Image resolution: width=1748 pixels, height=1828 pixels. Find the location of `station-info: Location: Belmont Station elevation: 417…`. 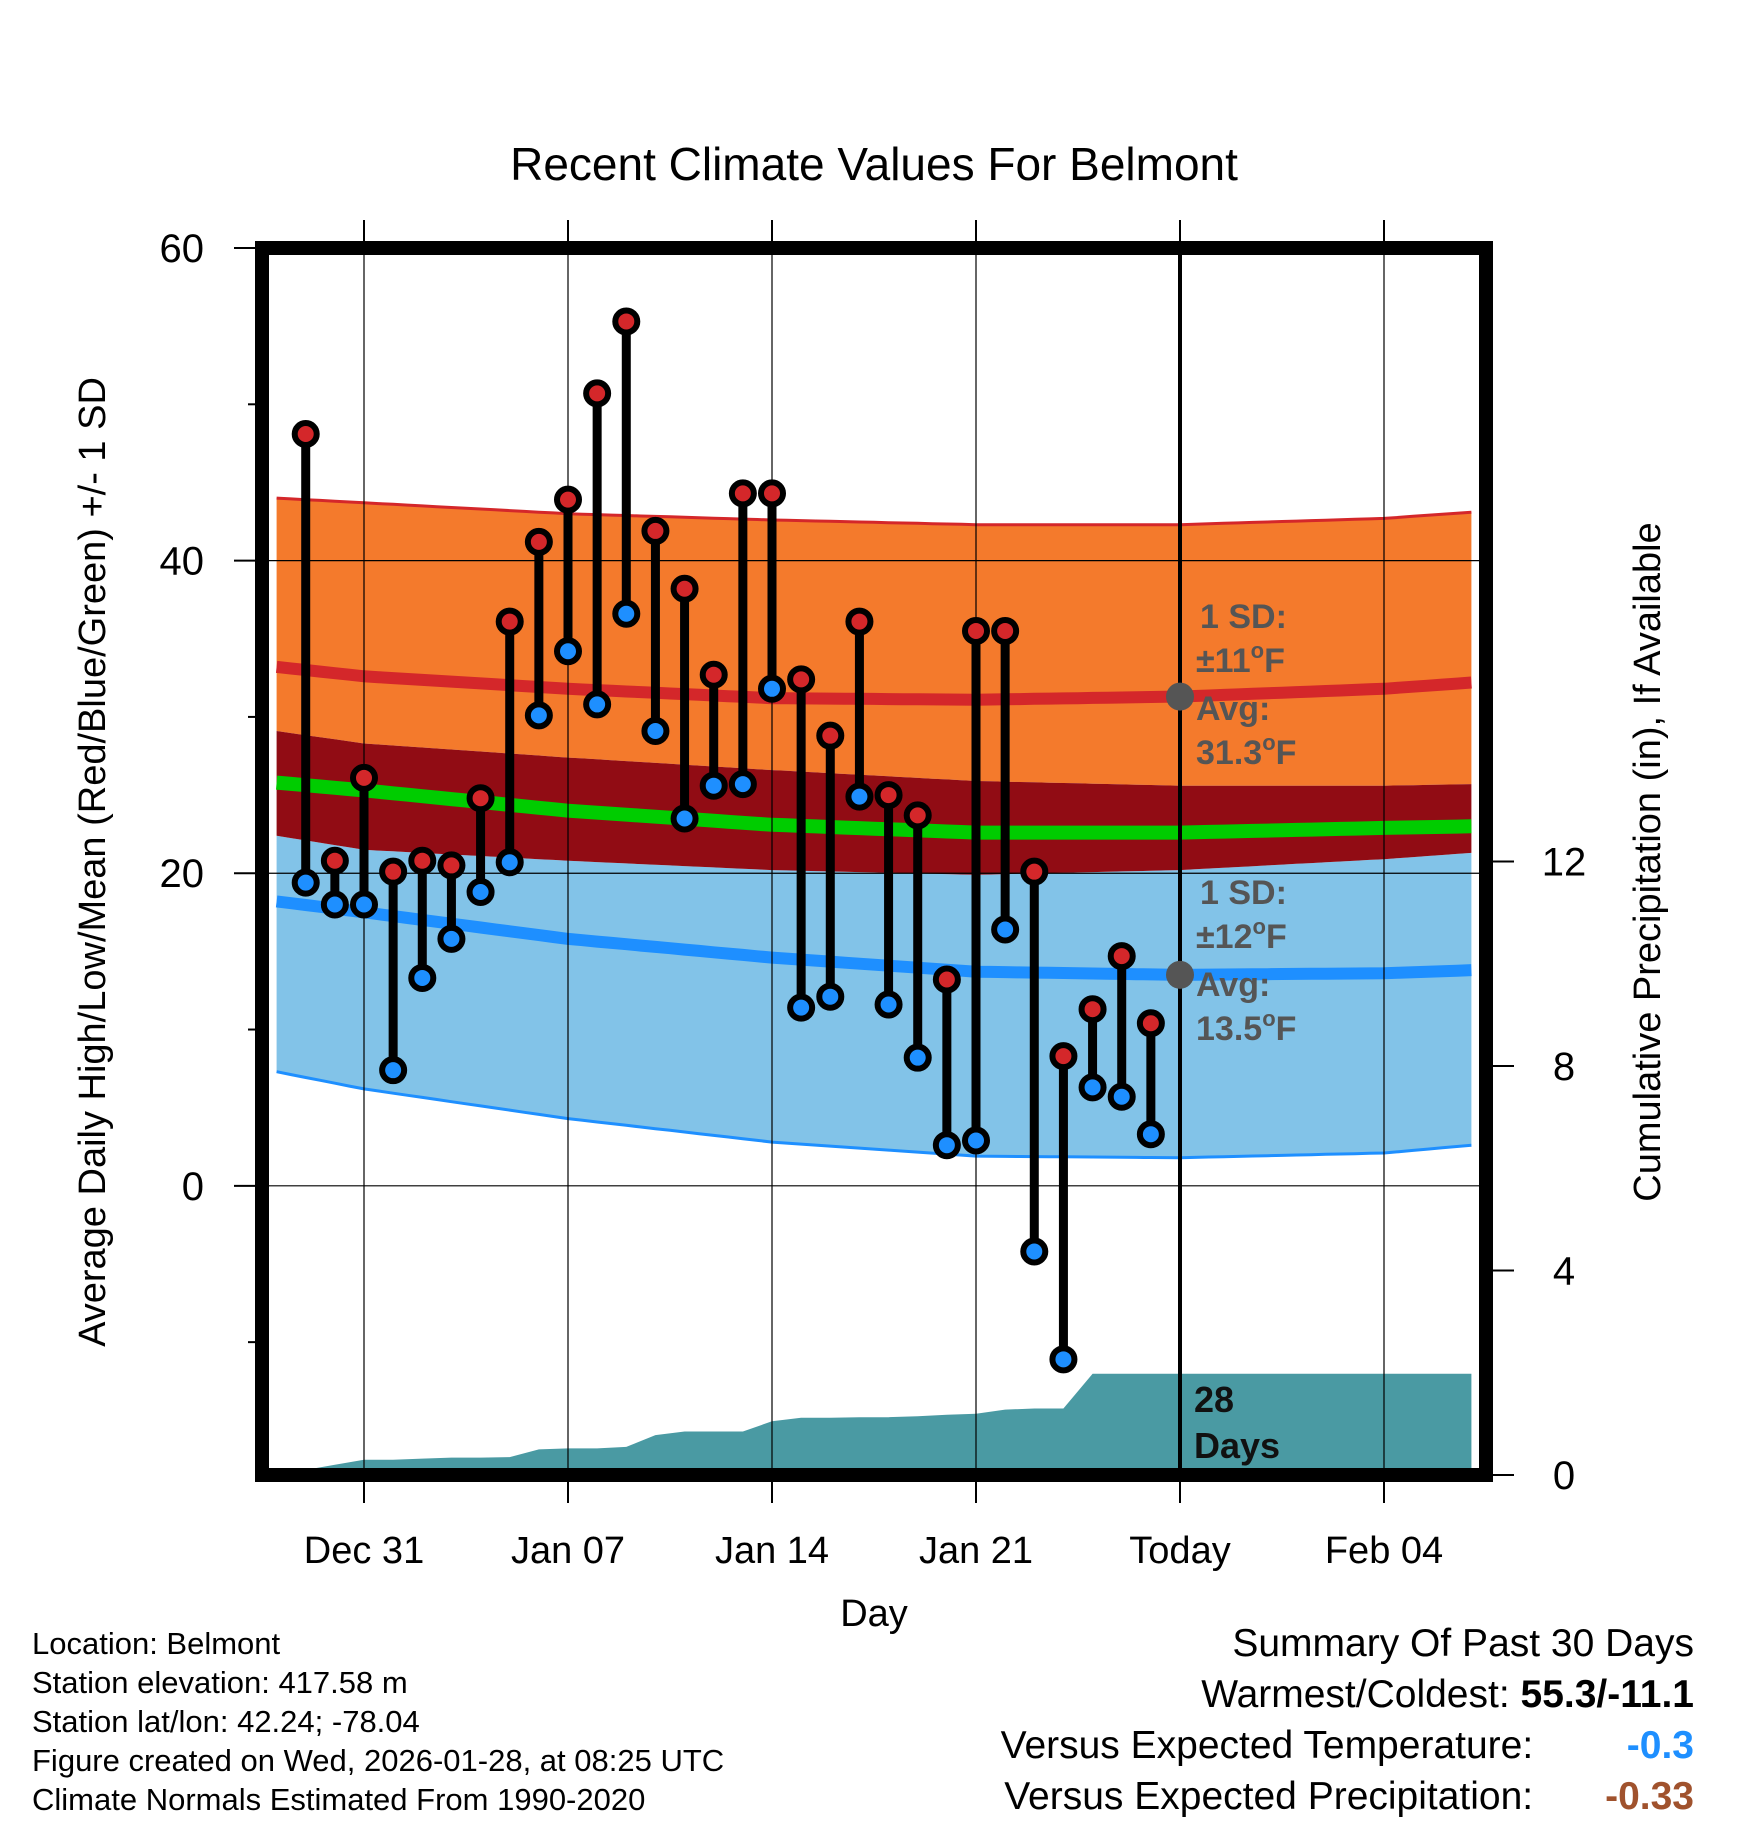

station-info: Location: Belmont Station elevation: 417… is located at coordinates (378, 1721).